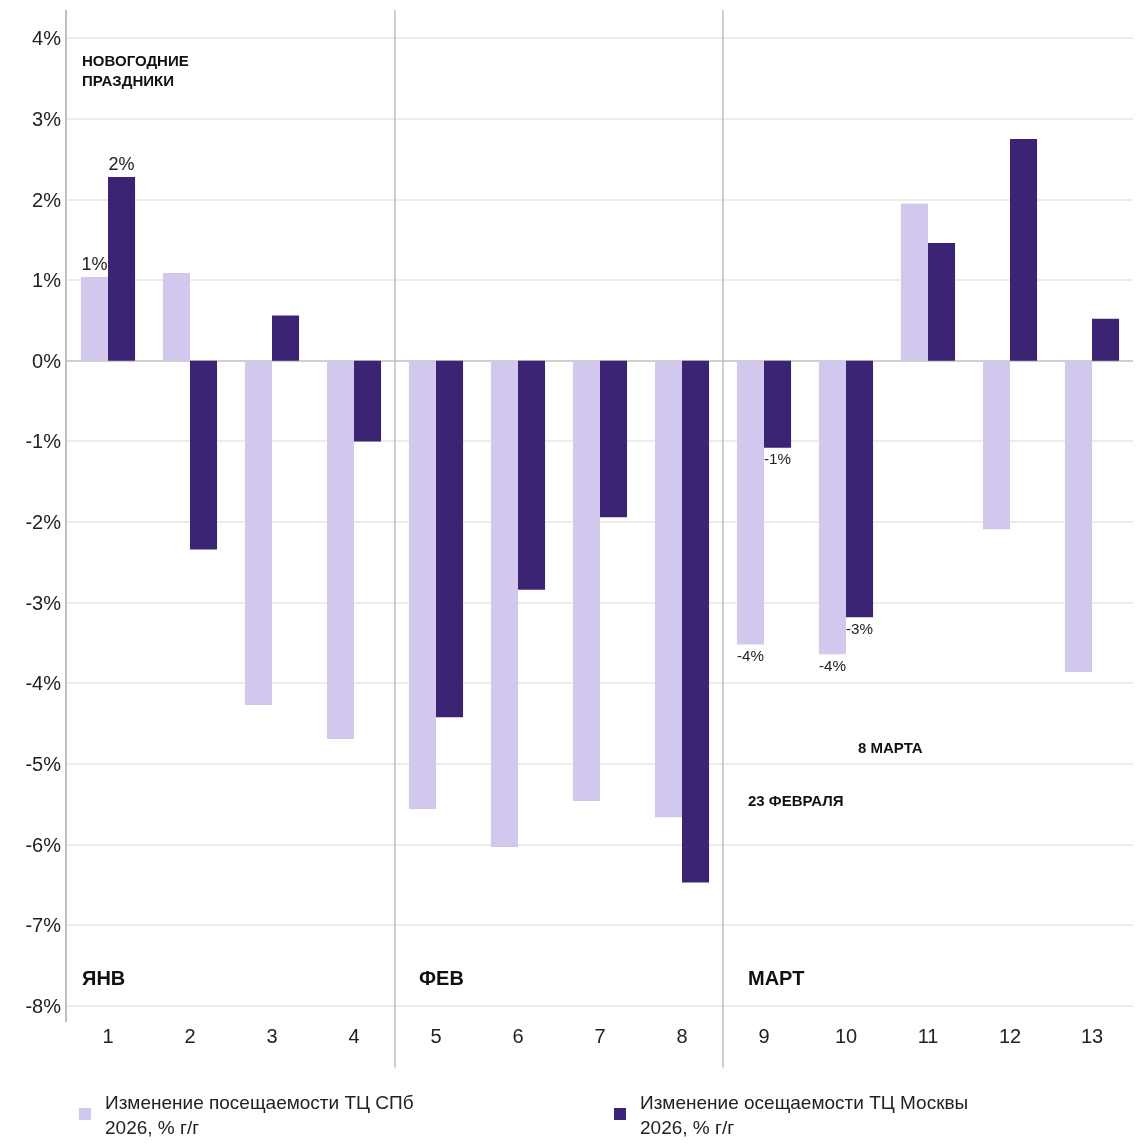 The width and height of the screenshot is (1137, 1148). What do you see at coordinates (778, 459) in the screenshot?
I see `data-label: -1%` at bounding box center [778, 459].